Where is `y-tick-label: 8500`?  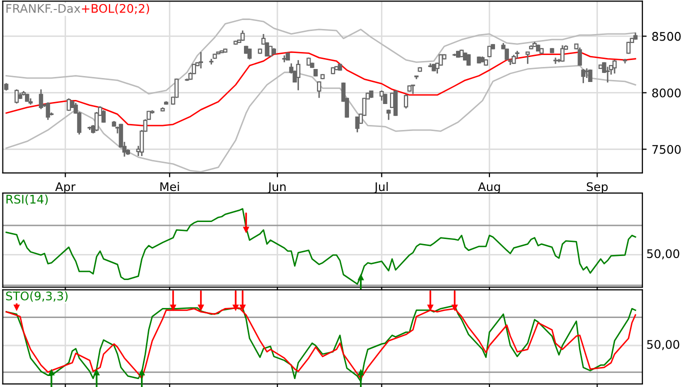
y-tick-label: 8500 is located at coordinates (666, 36).